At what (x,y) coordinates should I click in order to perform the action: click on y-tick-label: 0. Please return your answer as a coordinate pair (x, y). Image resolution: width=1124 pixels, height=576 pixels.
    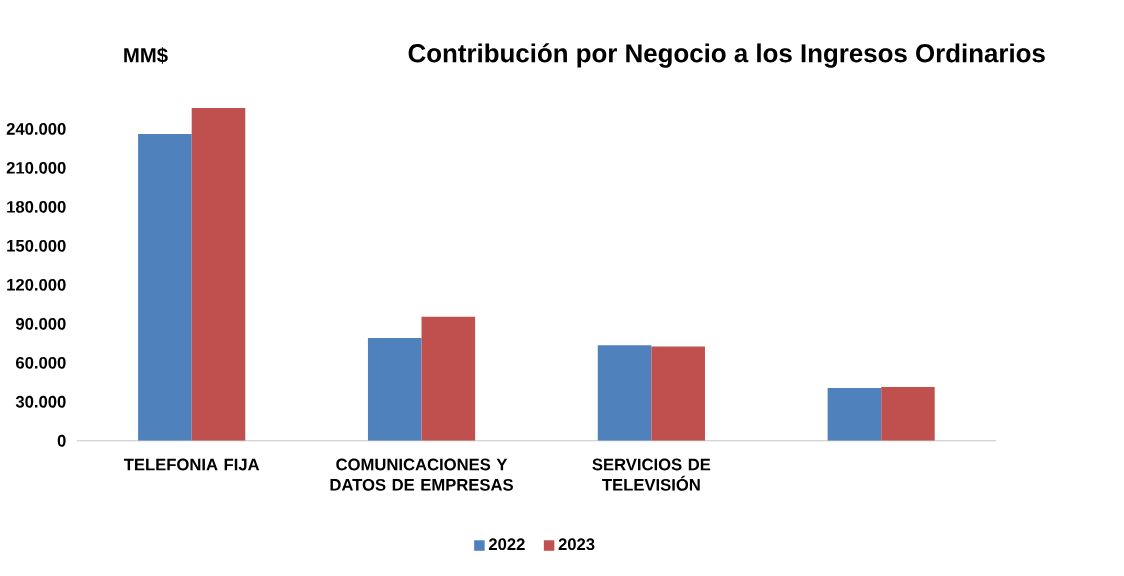
    Looking at the image, I should click on (61, 441).